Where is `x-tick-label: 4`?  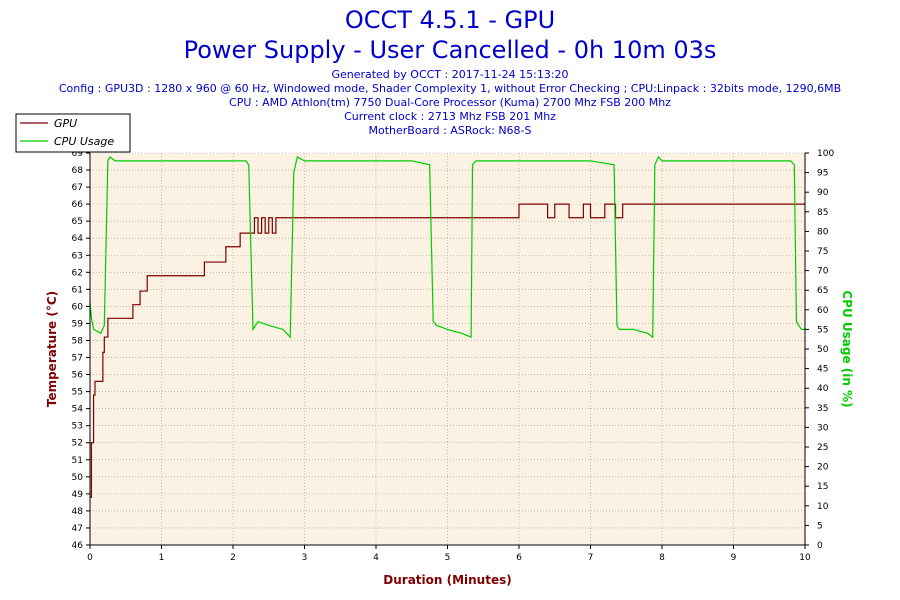
x-tick-label: 4 is located at coordinates (376, 558).